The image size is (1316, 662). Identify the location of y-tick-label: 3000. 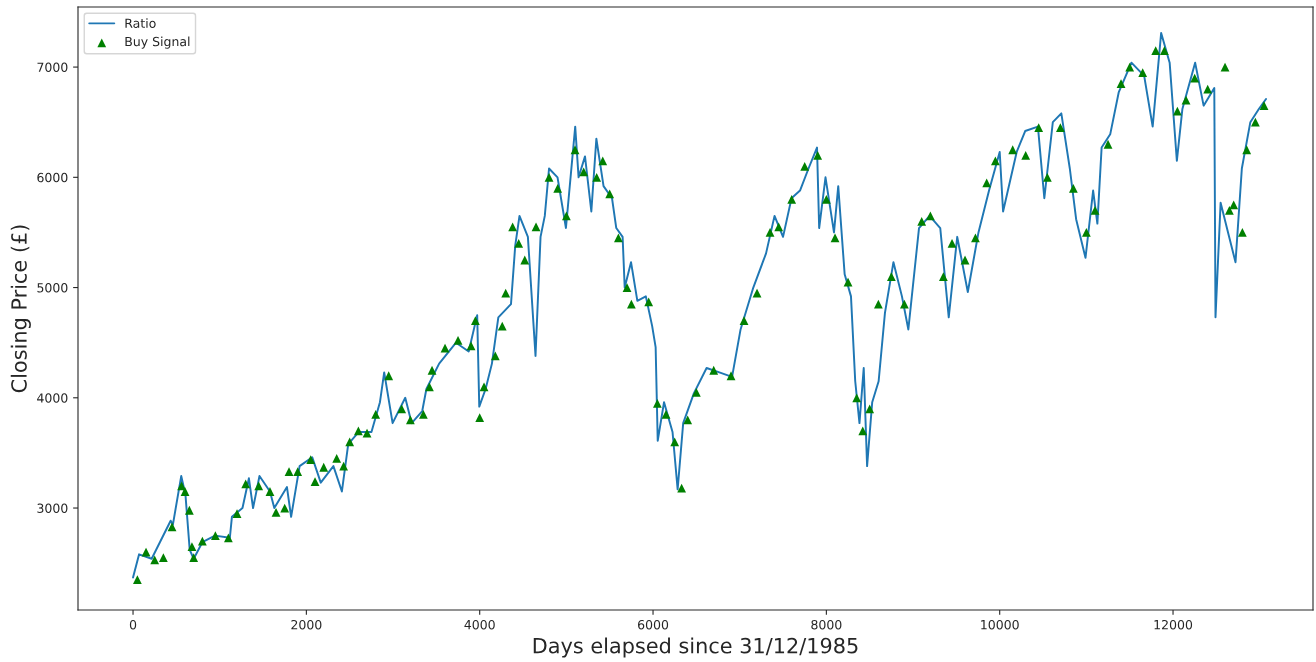
(52, 508).